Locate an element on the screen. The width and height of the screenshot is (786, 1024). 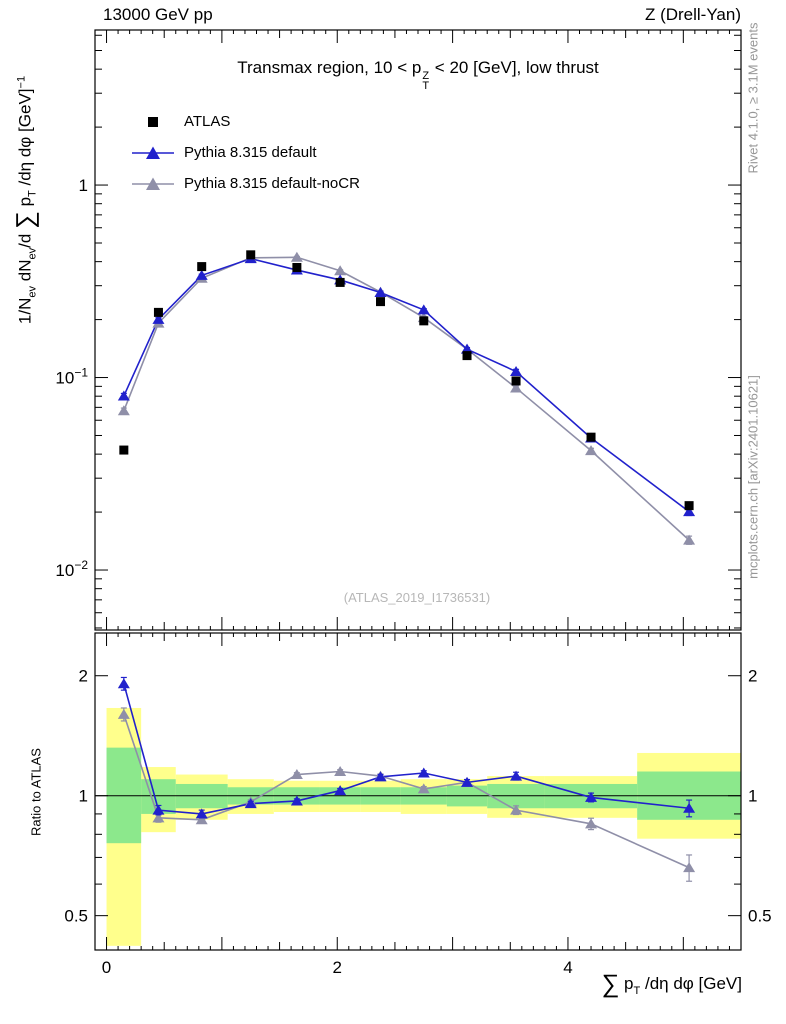
legend-label: Pythia 8.315 default-noCR is located at coordinates (272, 183).